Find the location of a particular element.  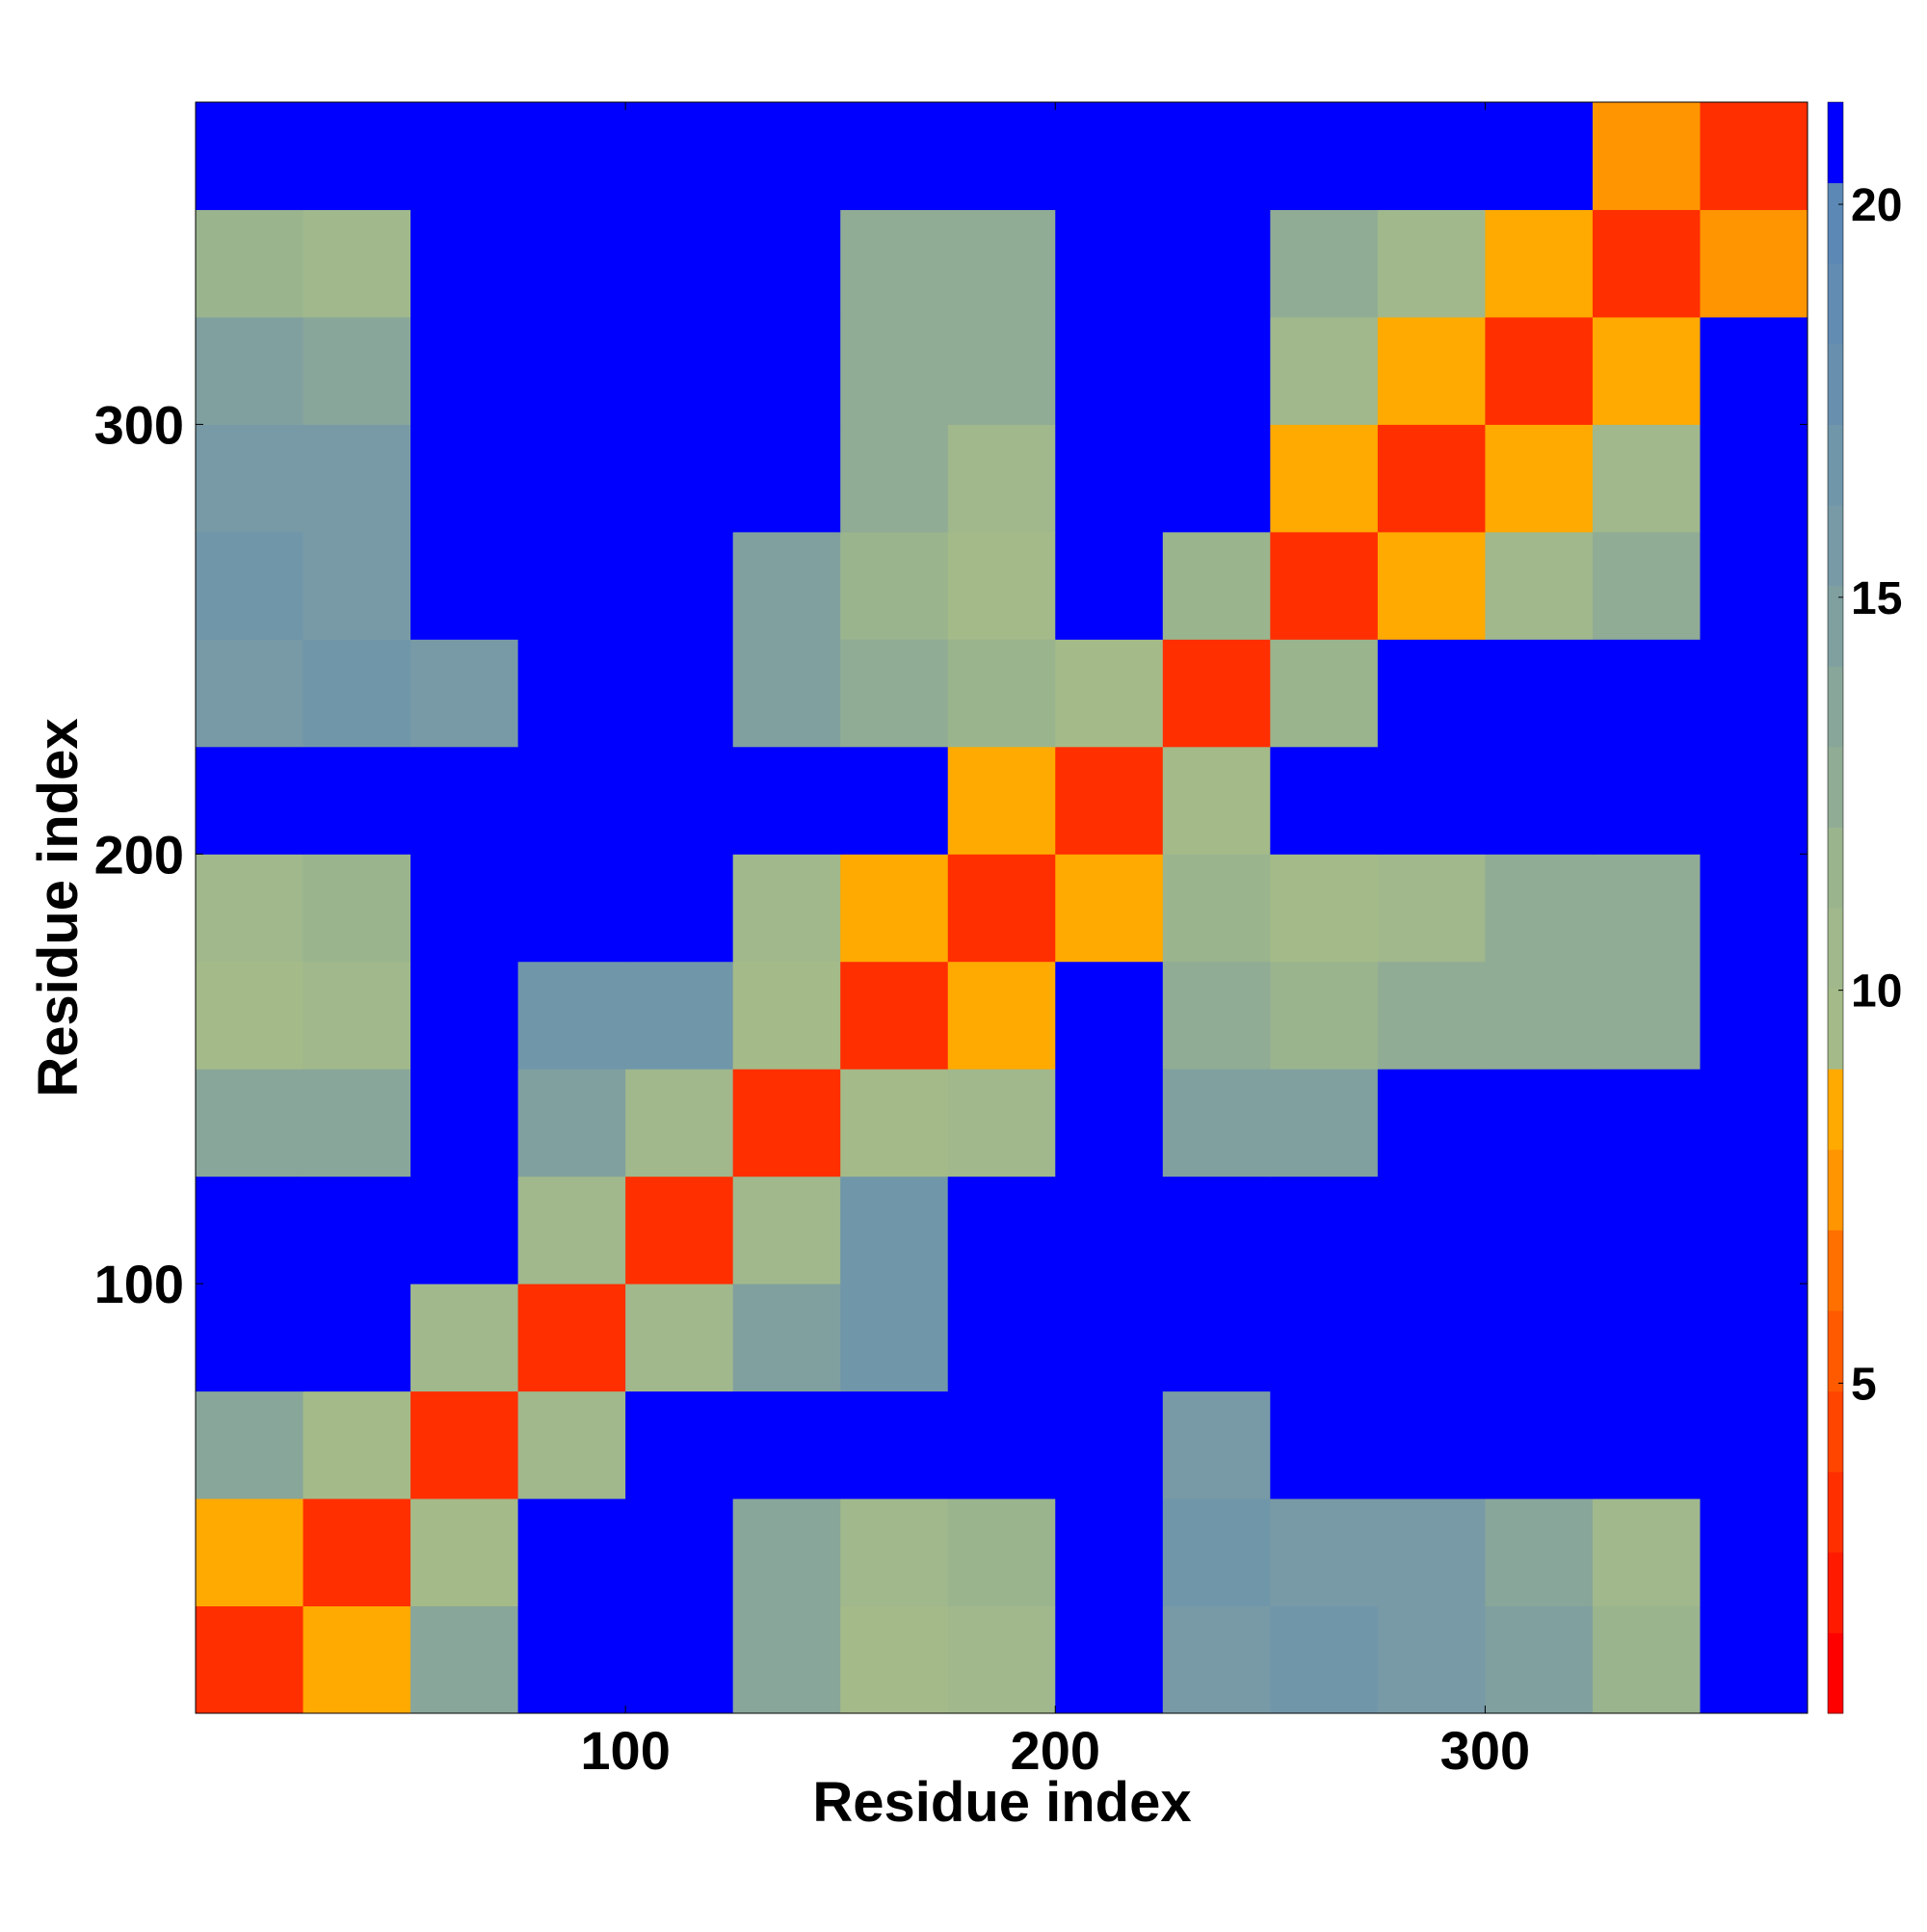

x-tick-label: 300 is located at coordinates (1485, 1750).